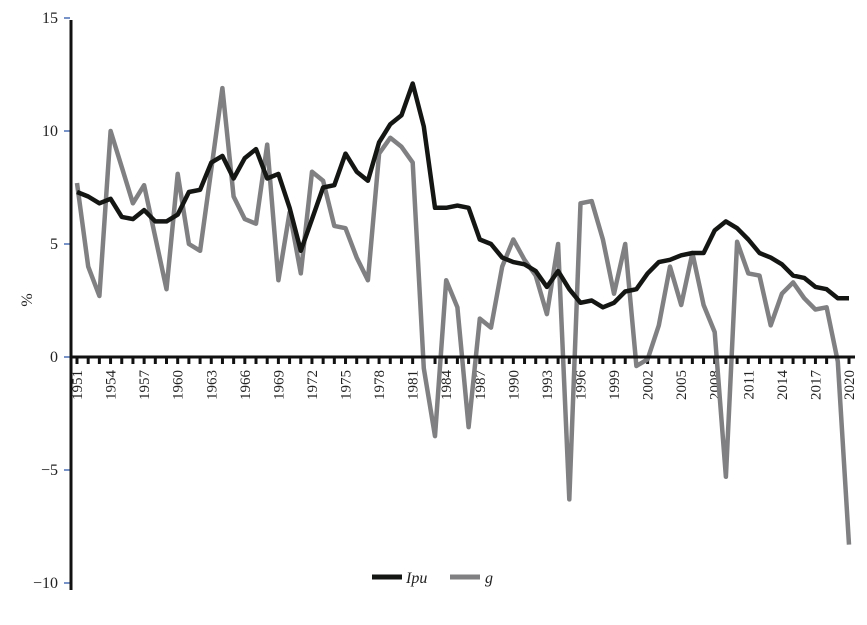 The image size is (867, 625). Describe the element at coordinates (279, 385) in the screenshot. I see `x-tick-label: 1969` at that location.